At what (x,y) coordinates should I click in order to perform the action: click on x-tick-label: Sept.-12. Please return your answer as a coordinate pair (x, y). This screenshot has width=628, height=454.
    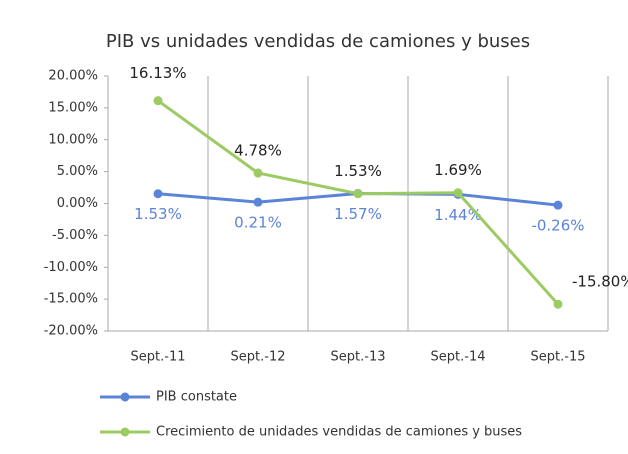
    Looking at the image, I should click on (258, 357).